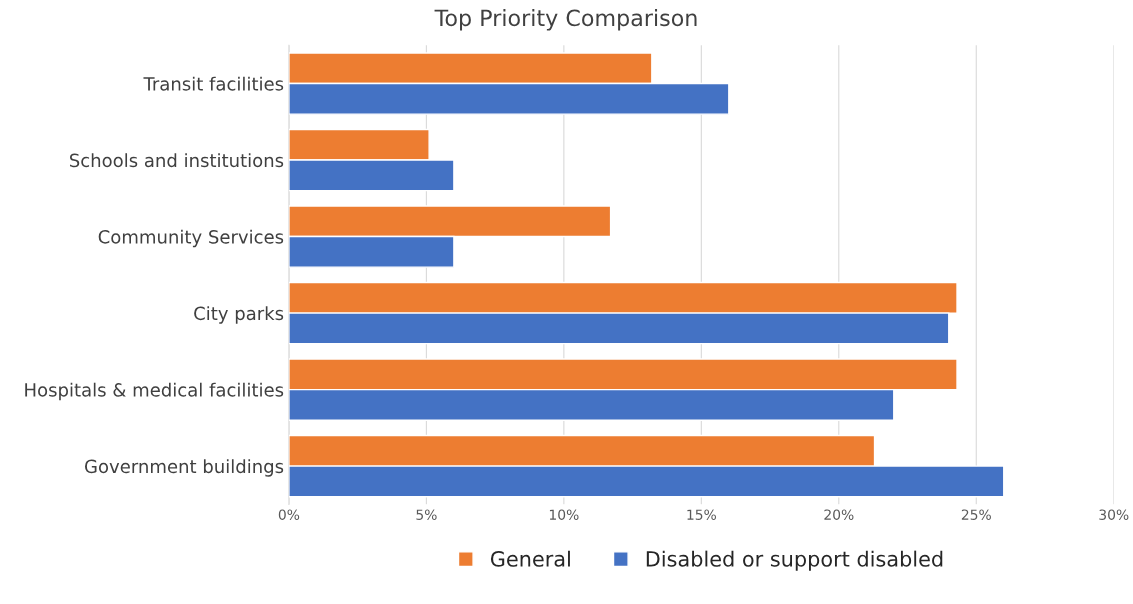 Image resolution: width=1133 pixels, height=604 pixels. Describe the element at coordinates (176, 160) in the screenshot. I see `y-tick-label: Schools and institutions` at that location.